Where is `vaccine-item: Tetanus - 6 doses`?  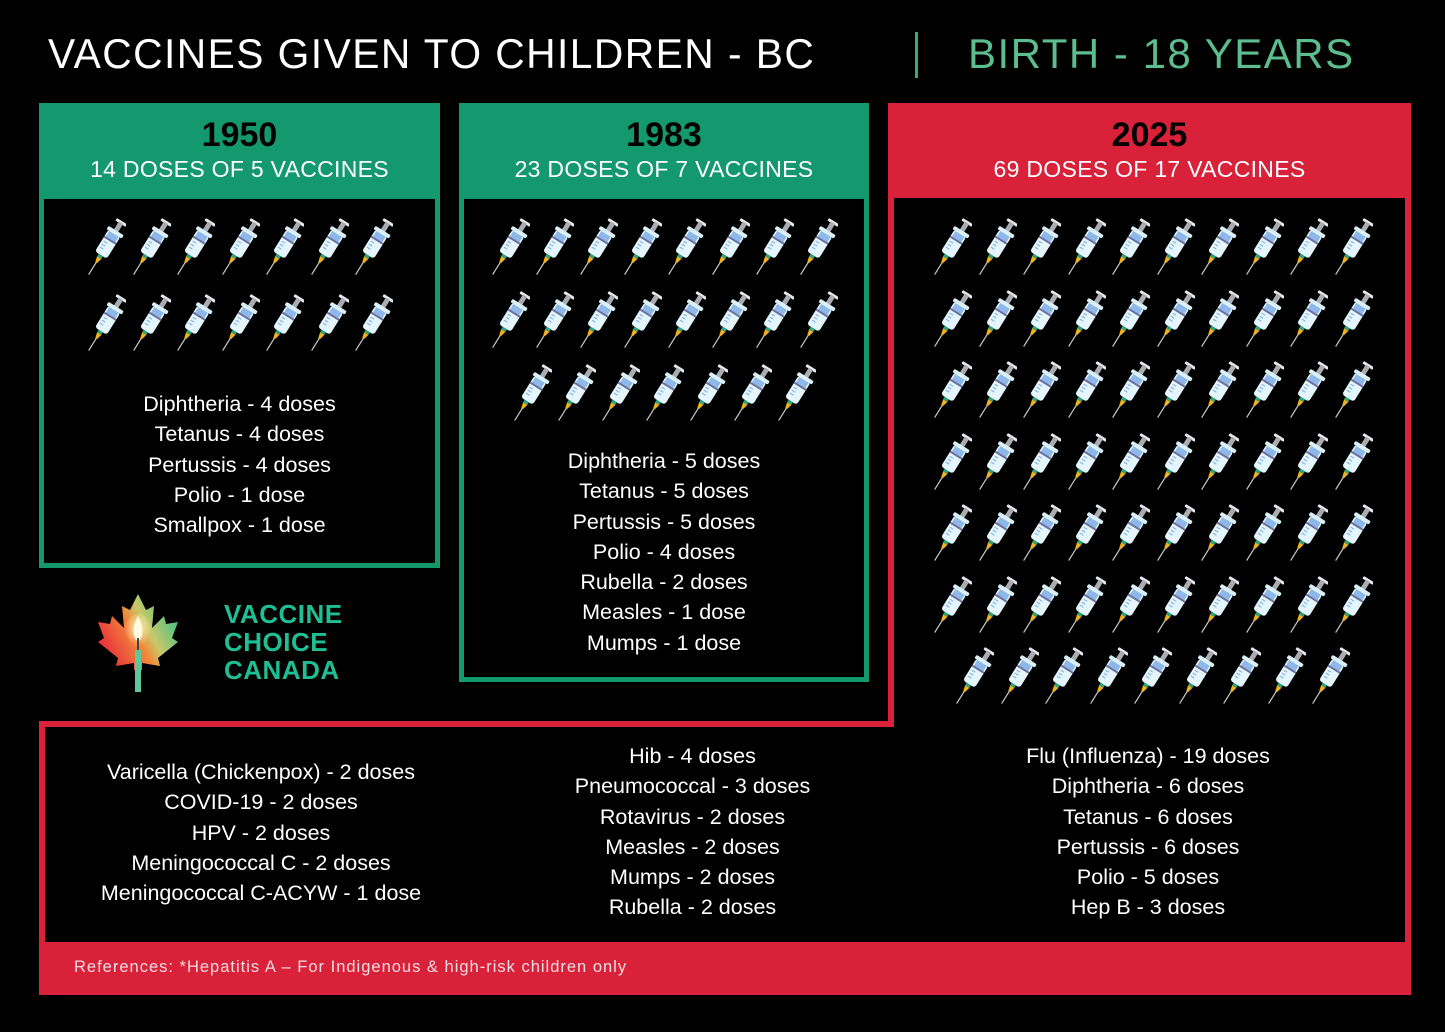
vaccine-item: Tetanus - 6 doses is located at coordinates (1148, 816).